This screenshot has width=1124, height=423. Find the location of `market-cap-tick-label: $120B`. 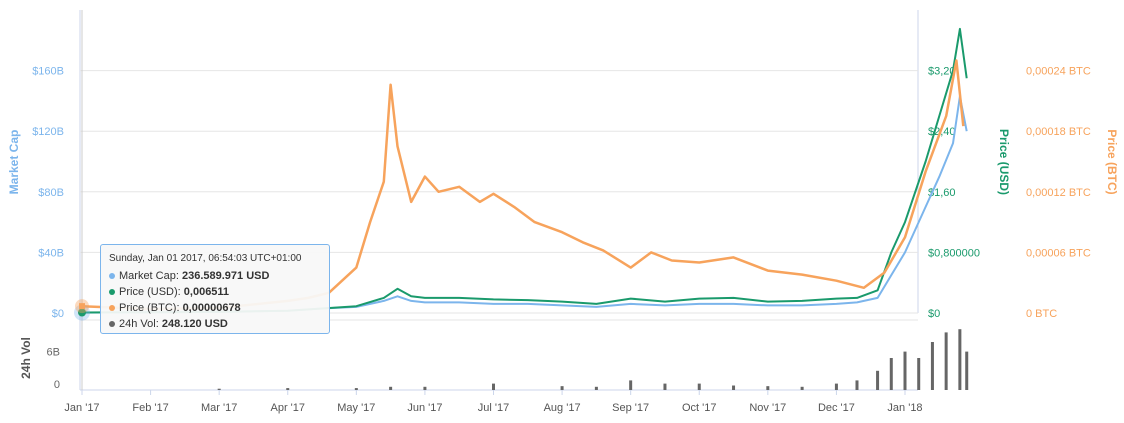

market-cap-tick-label: $120B is located at coordinates (48, 132).